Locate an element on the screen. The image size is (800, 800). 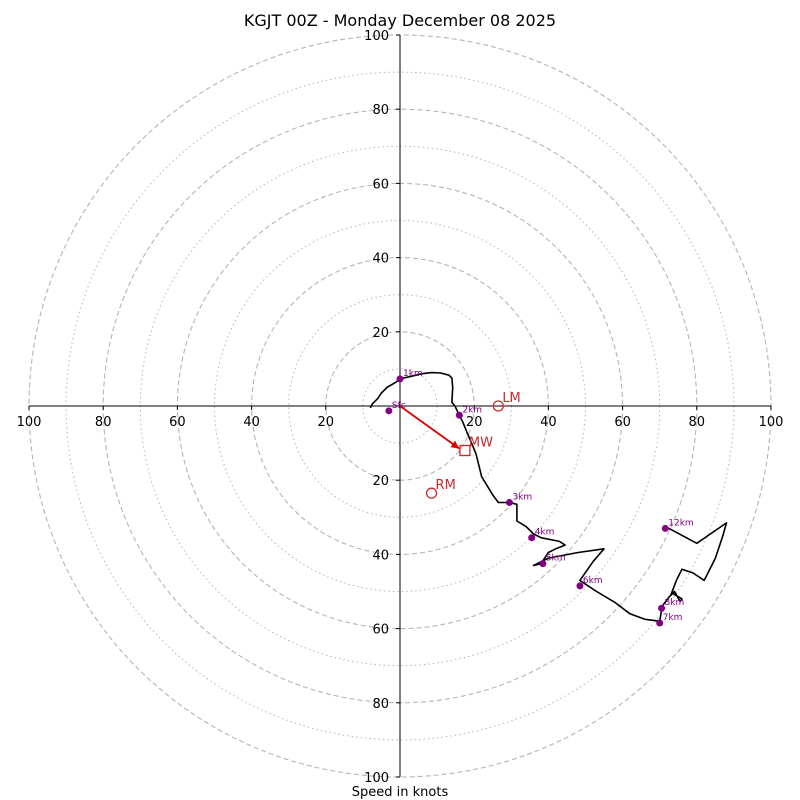
height-marker-label: Sfc is located at coordinates (399, 406).